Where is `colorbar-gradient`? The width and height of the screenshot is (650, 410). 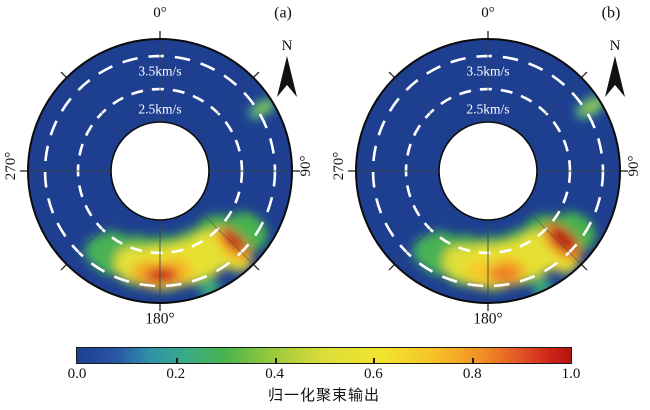 colorbar-gradient is located at coordinates (324, 355).